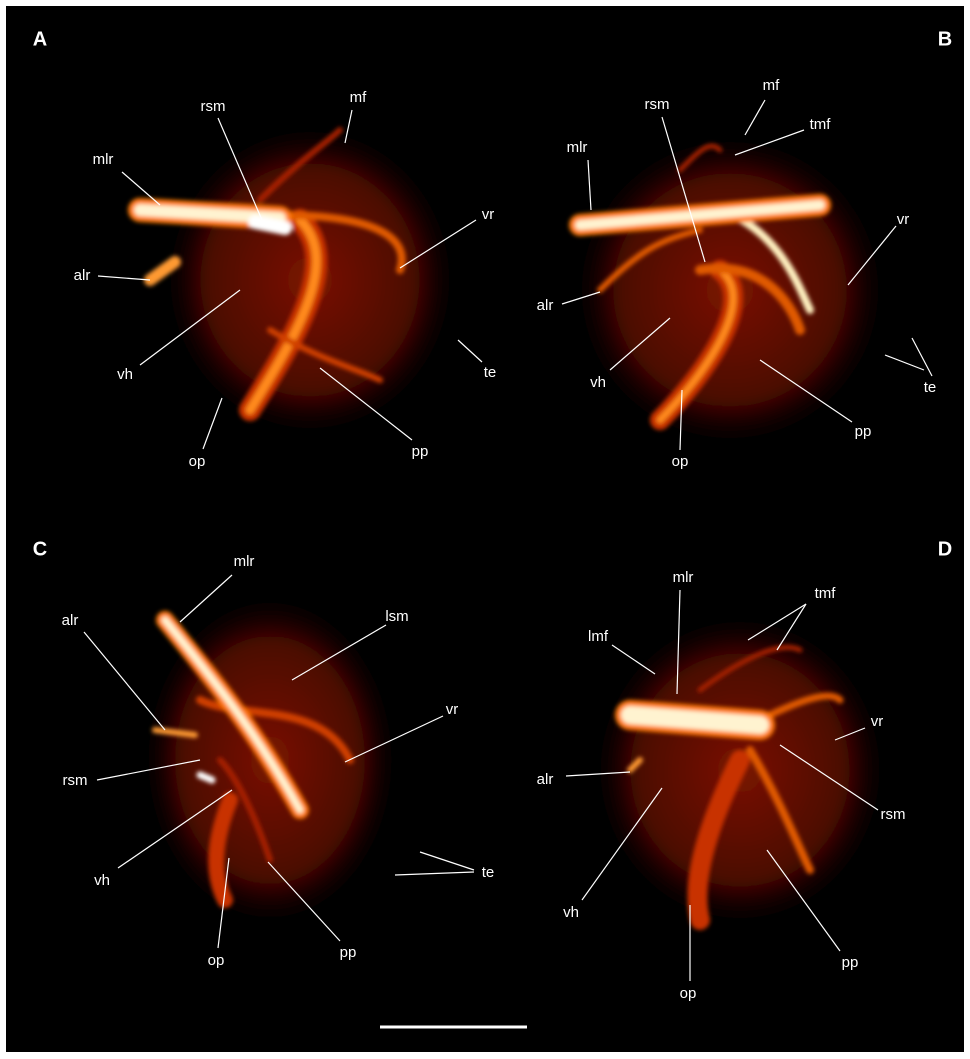  What do you see at coordinates (294, 280) in the screenshot?
I see `specimen-a` at bounding box center [294, 280].